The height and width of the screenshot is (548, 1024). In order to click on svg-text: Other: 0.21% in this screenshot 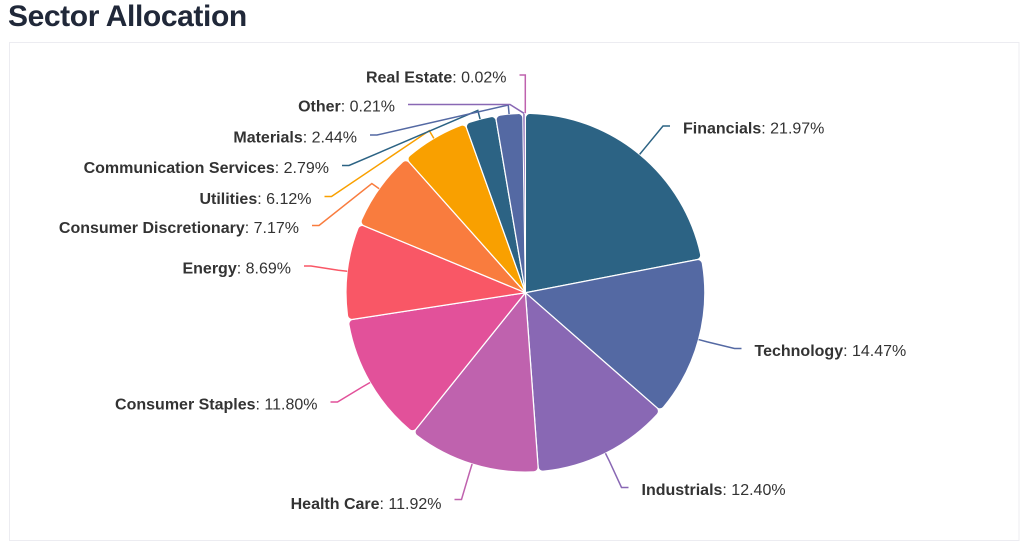, I will do `click(346, 107)`.